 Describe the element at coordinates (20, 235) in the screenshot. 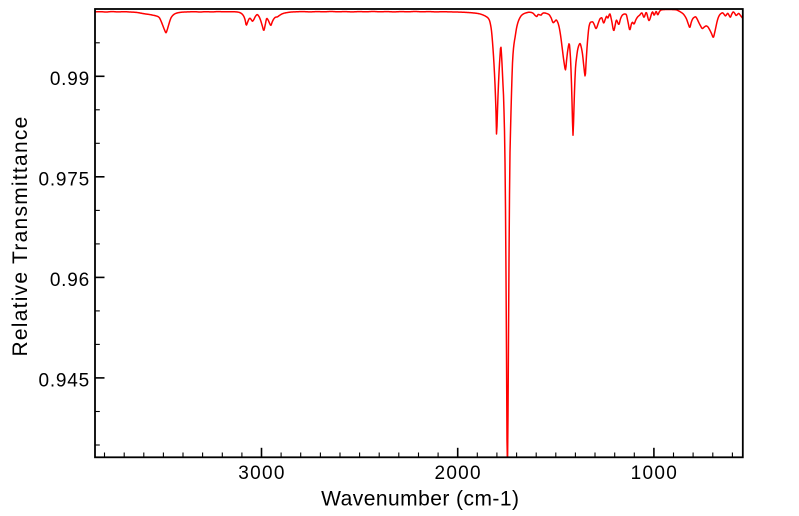

I see `svg-text: Relative Transmittance` at that location.